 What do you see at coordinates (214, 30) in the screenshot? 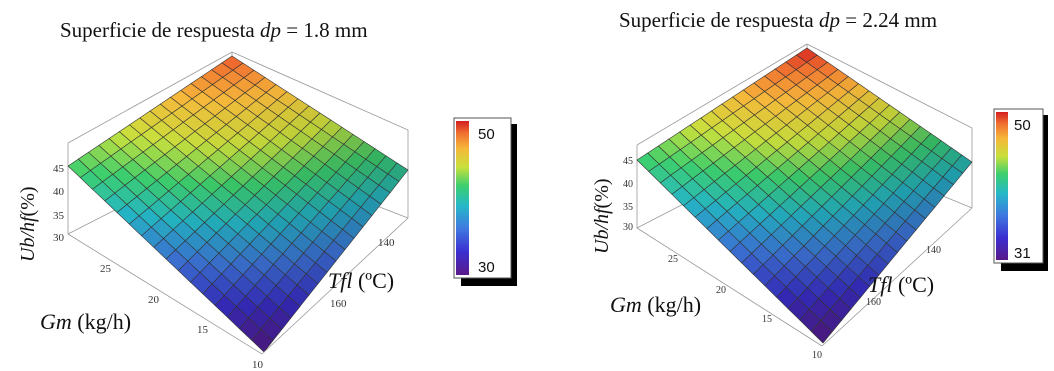
I see `chart-title: Superficie de respuesta dp = 1.8 mm` at bounding box center [214, 30].